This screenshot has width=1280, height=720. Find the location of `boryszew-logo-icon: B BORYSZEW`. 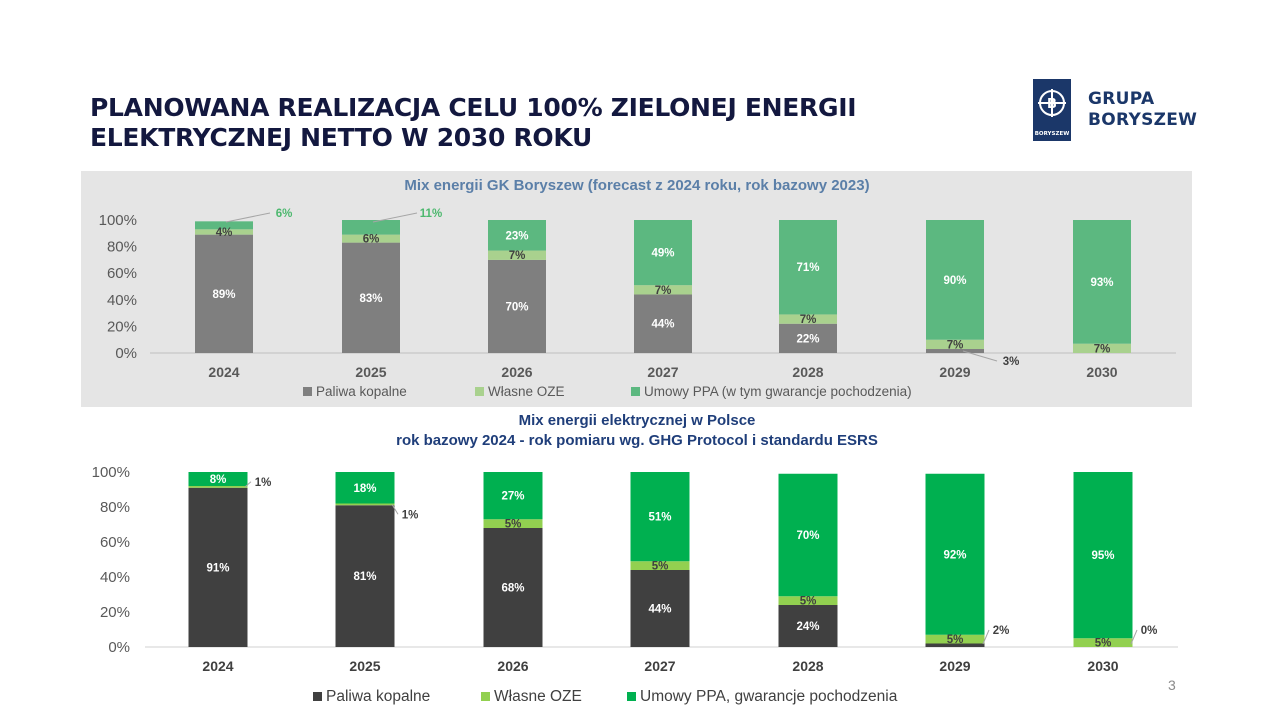

boryszew-logo-icon: B BORYSZEW is located at coordinates (1052, 110).